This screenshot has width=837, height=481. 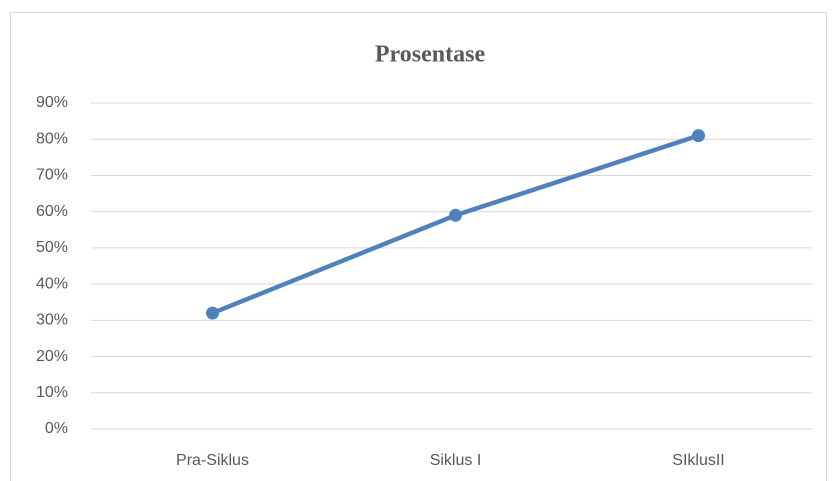 I want to click on y-tick-label: 40%, so click(x=52, y=283).